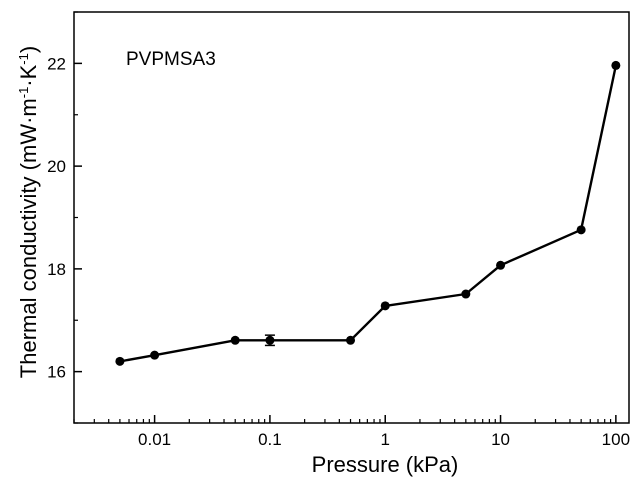 Image resolution: width=632 pixels, height=479 pixels. What do you see at coordinates (384, 439) in the screenshot?
I see `x-tick-label: 1` at bounding box center [384, 439].